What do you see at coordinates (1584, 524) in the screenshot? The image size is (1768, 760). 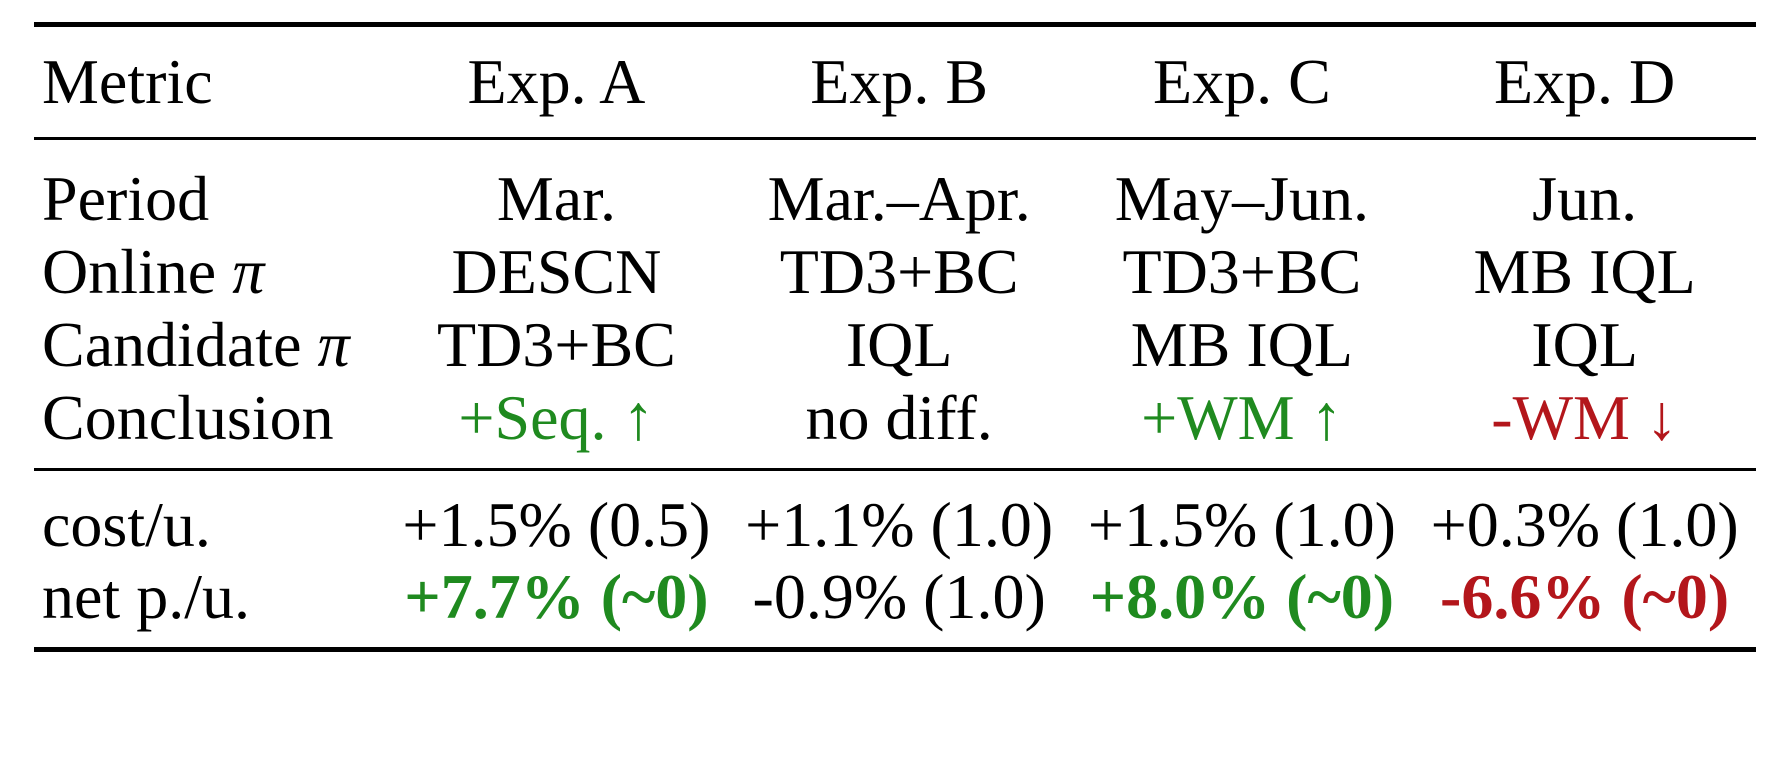 I see `cell-cost-exp-d: +0.3% (1.0)` at bounding box center [1584, 524].